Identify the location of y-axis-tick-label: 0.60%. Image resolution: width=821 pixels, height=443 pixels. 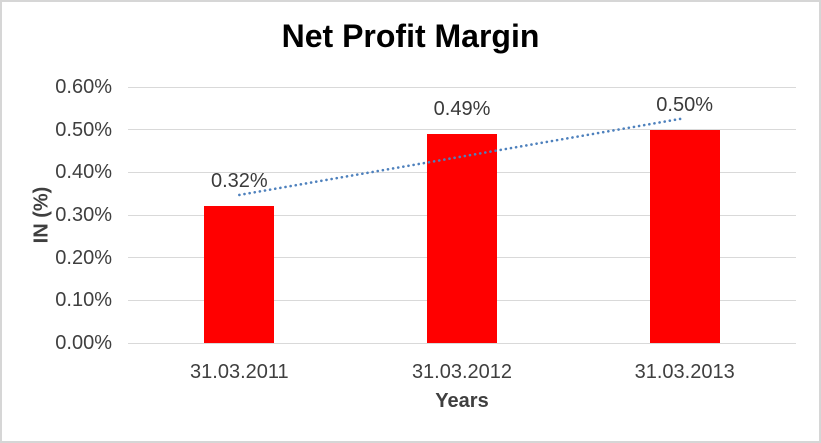
(83, 87).